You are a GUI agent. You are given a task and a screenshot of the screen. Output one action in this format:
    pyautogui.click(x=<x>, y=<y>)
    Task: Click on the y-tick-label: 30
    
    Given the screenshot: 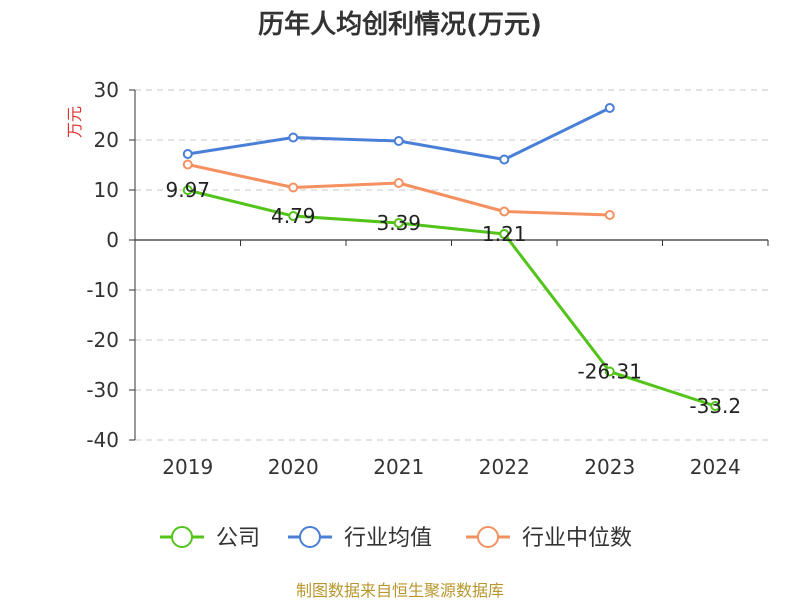 What is the action you would take?
    pyautogui.click(x=106, y=90)
    